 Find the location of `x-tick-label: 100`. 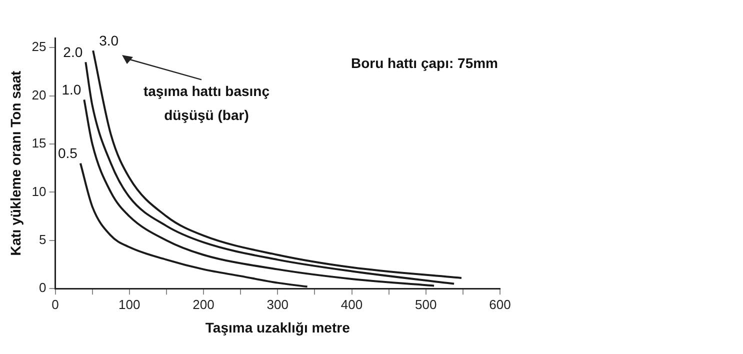

x-tick-label: 100 is located at coordinates (129, 304).